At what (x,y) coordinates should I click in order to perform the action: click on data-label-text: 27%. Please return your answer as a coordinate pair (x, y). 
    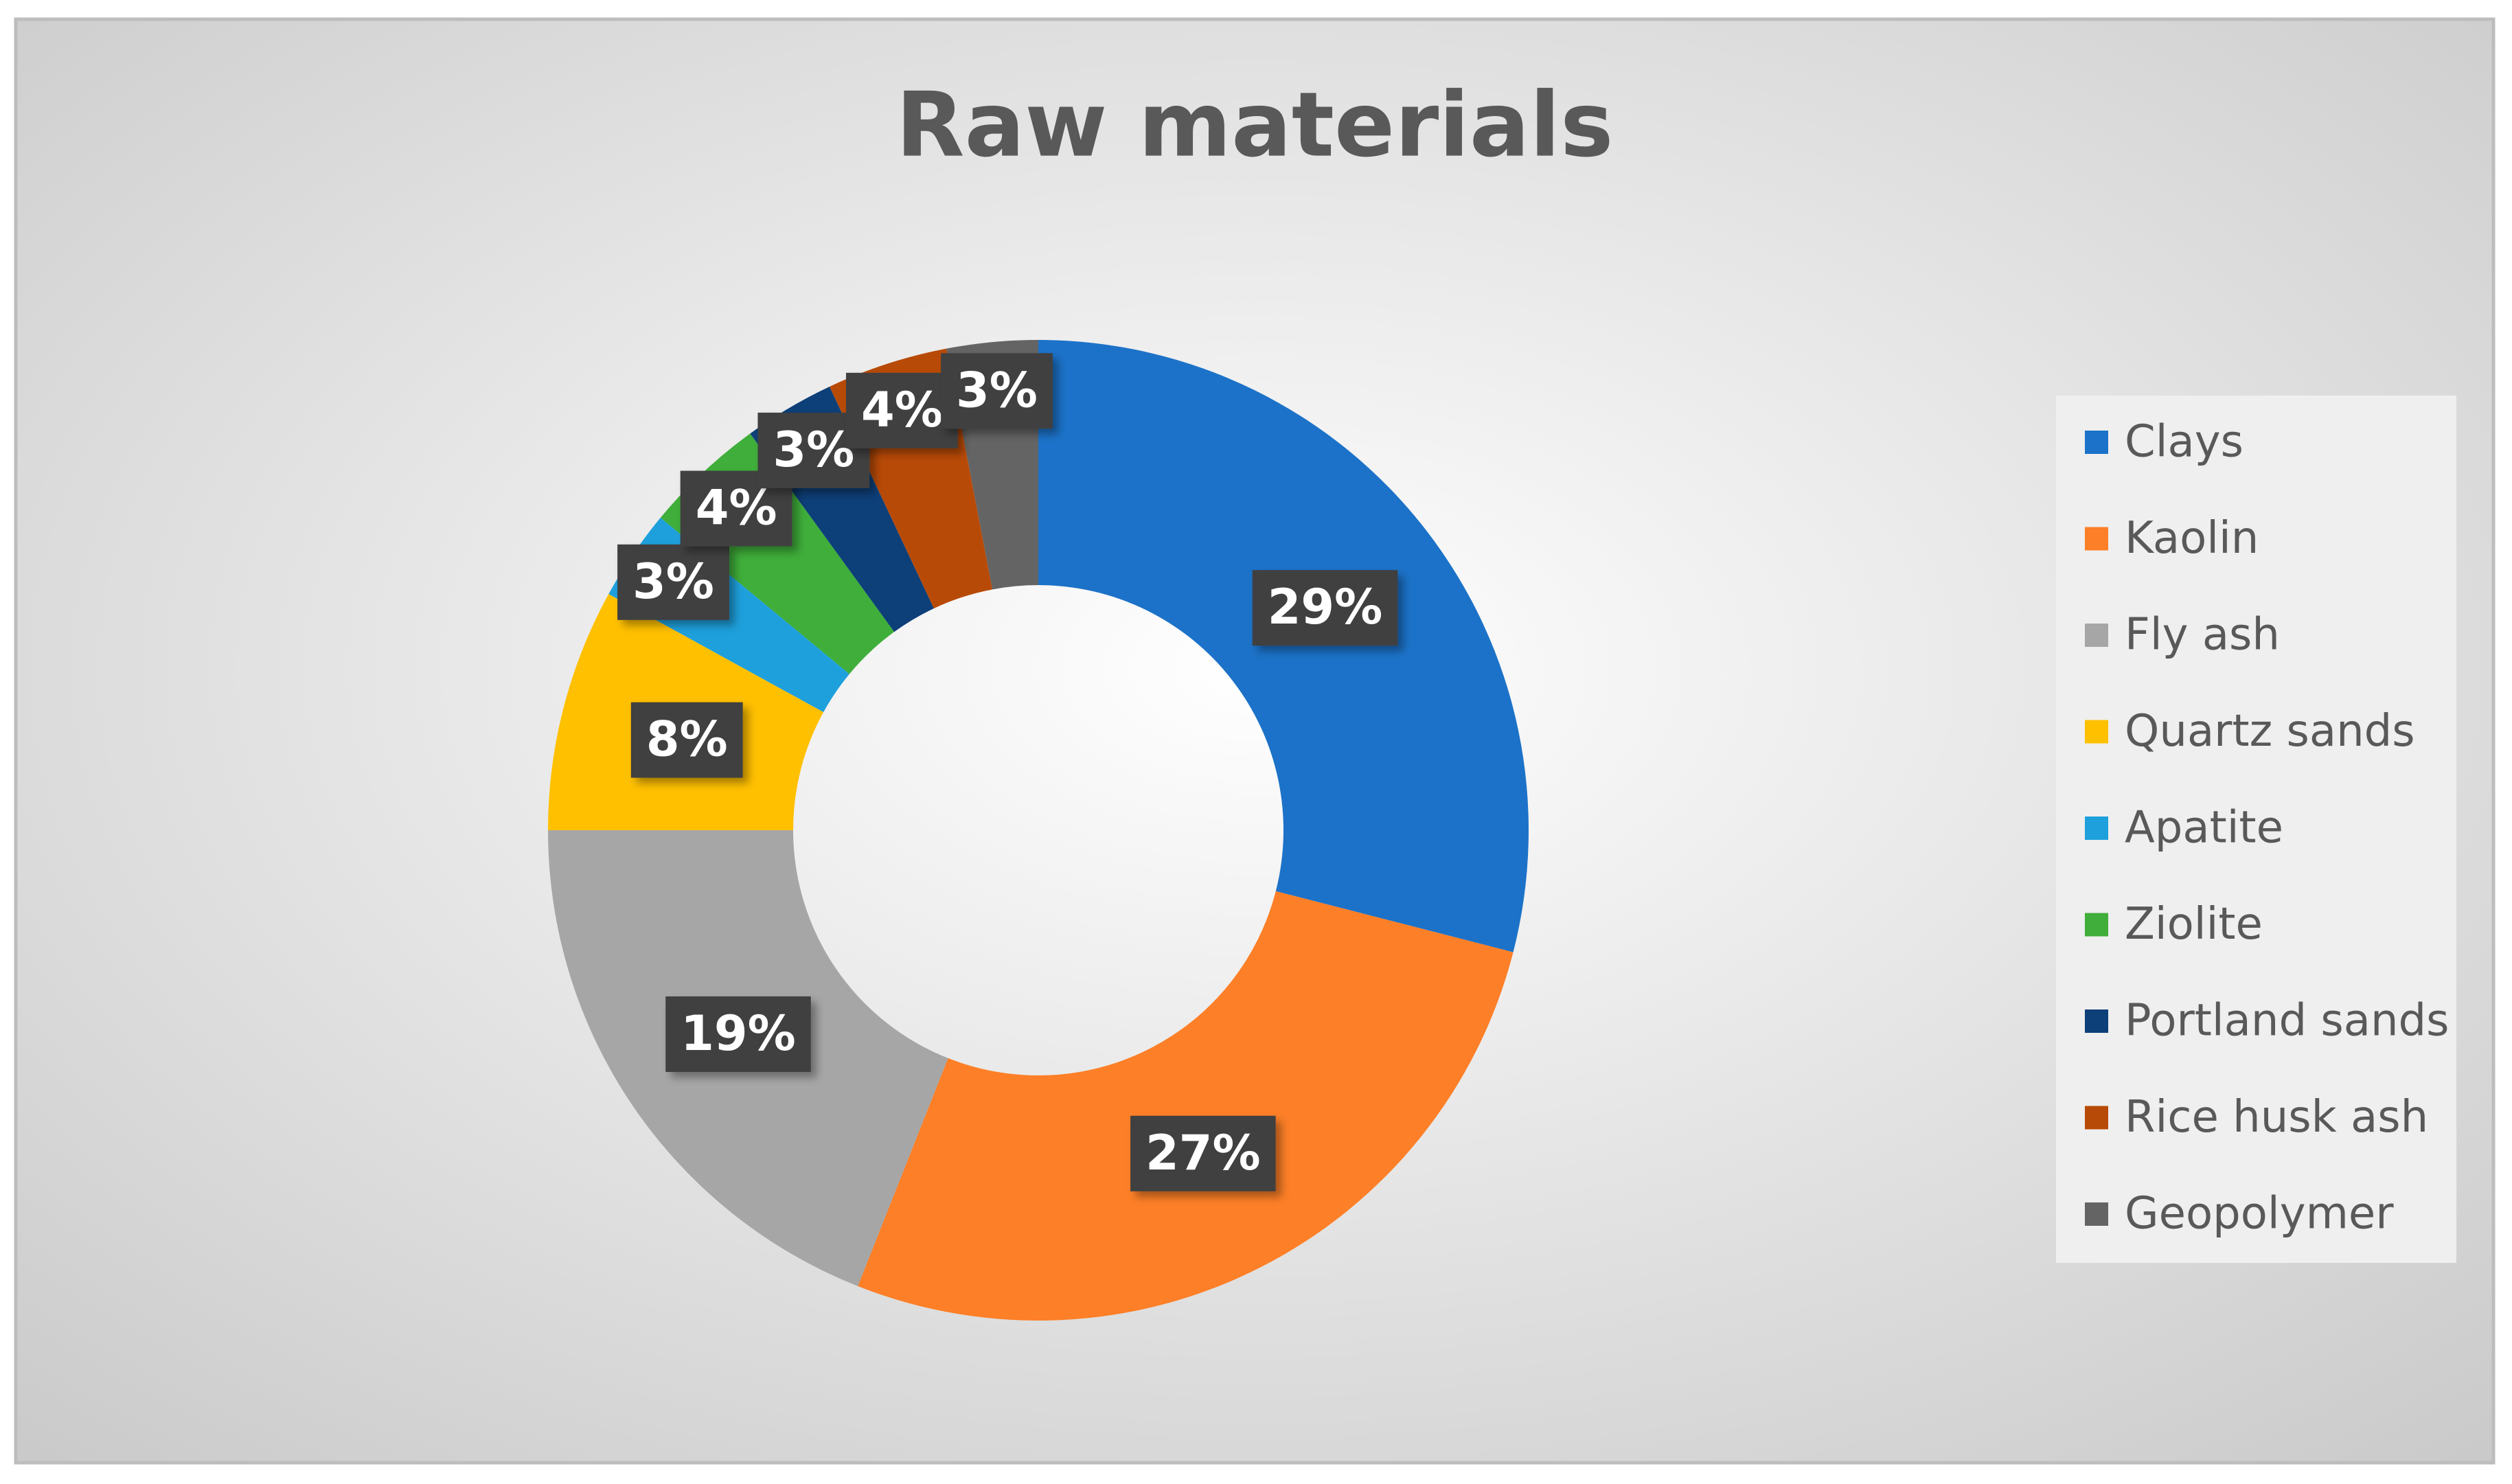
    Looking at the image, I should click on (1203, 1153).